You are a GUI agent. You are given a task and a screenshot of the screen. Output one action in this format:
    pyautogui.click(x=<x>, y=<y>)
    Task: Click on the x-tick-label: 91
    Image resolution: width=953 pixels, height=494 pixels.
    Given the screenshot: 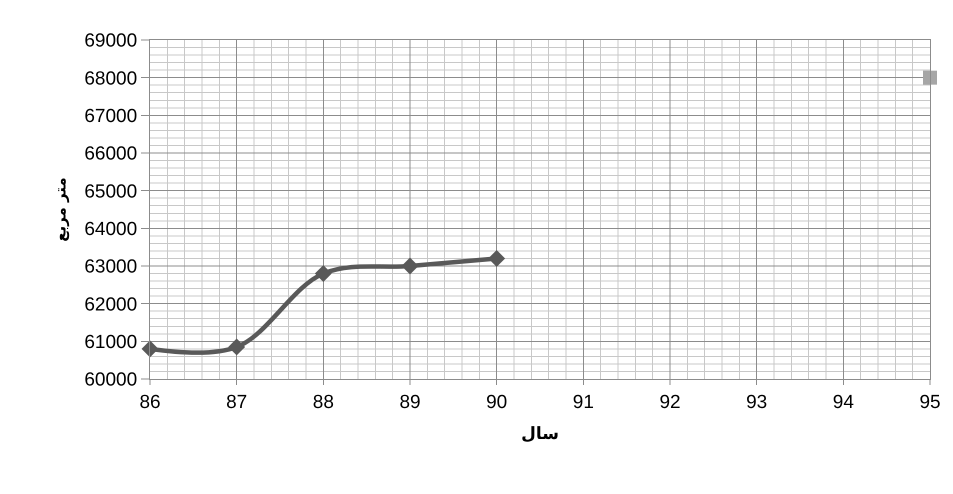 What is the action you would take?
    pyautogui.click(x=583, y=402)
    